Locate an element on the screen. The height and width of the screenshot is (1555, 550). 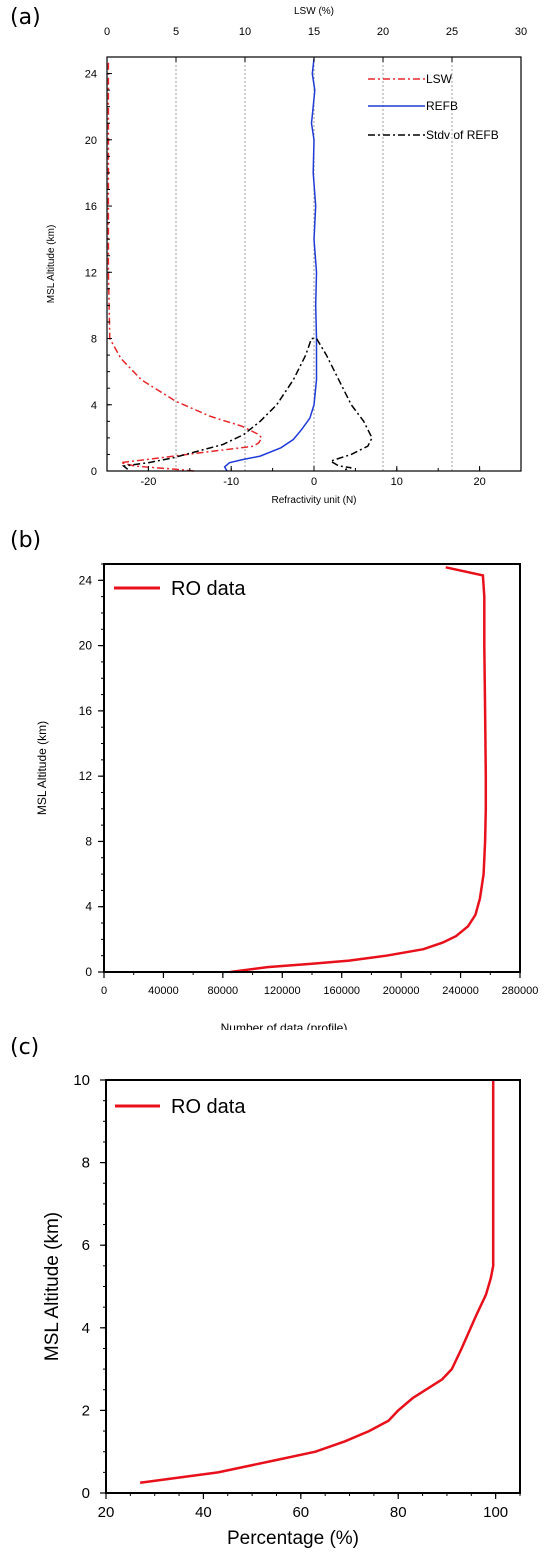
x-tick-label: 160000 is located at coordinates (341, 991).